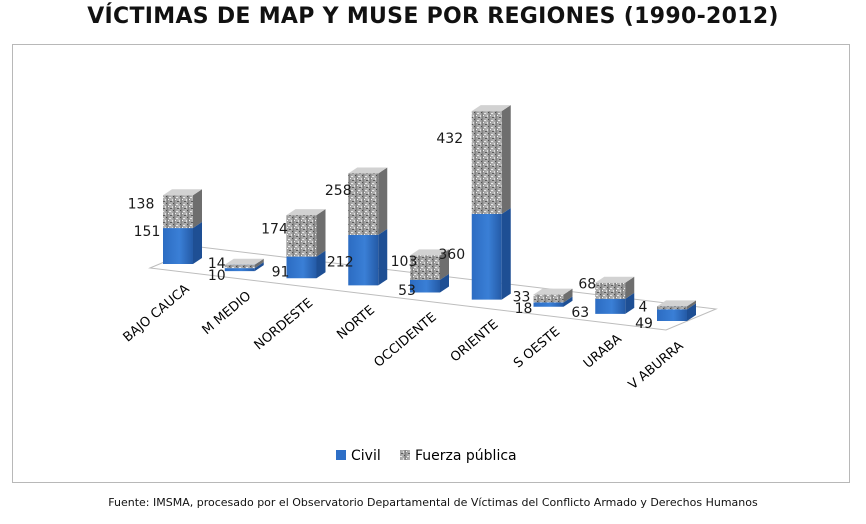  Describe the element at coordinates (405, 455) in the screenshot. I see `legend-swatch-fuerza-p-blica` at that location.